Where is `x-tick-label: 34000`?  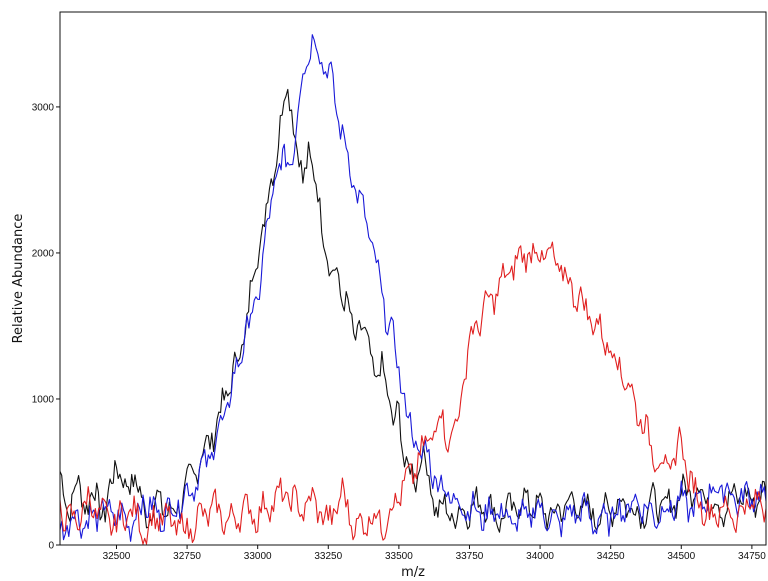
x-tick-label: 34000 is located at coordinates (540, 556).